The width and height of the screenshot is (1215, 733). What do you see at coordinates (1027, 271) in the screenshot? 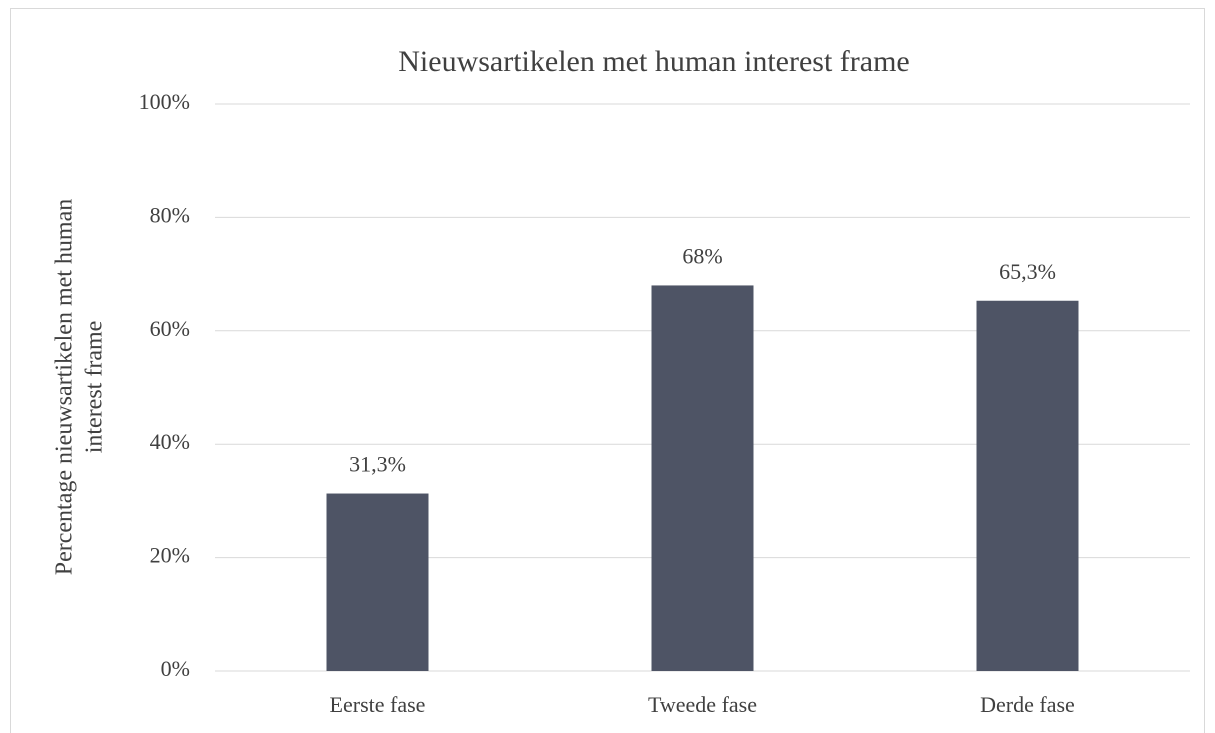
I see `data-label: 65,3%` at bounding box center [1027, 271].